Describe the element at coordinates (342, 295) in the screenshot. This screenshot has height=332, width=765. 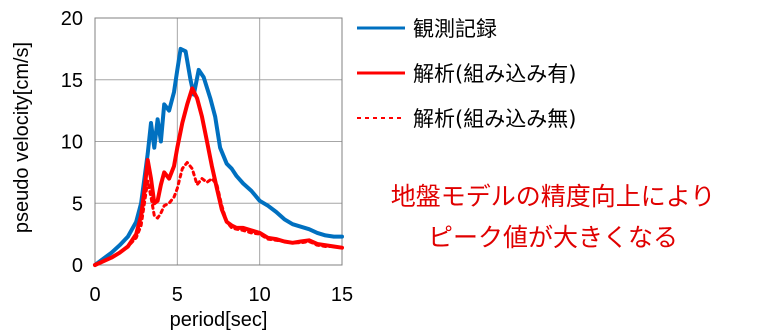
I see `x-tick-label: 15` at that location.